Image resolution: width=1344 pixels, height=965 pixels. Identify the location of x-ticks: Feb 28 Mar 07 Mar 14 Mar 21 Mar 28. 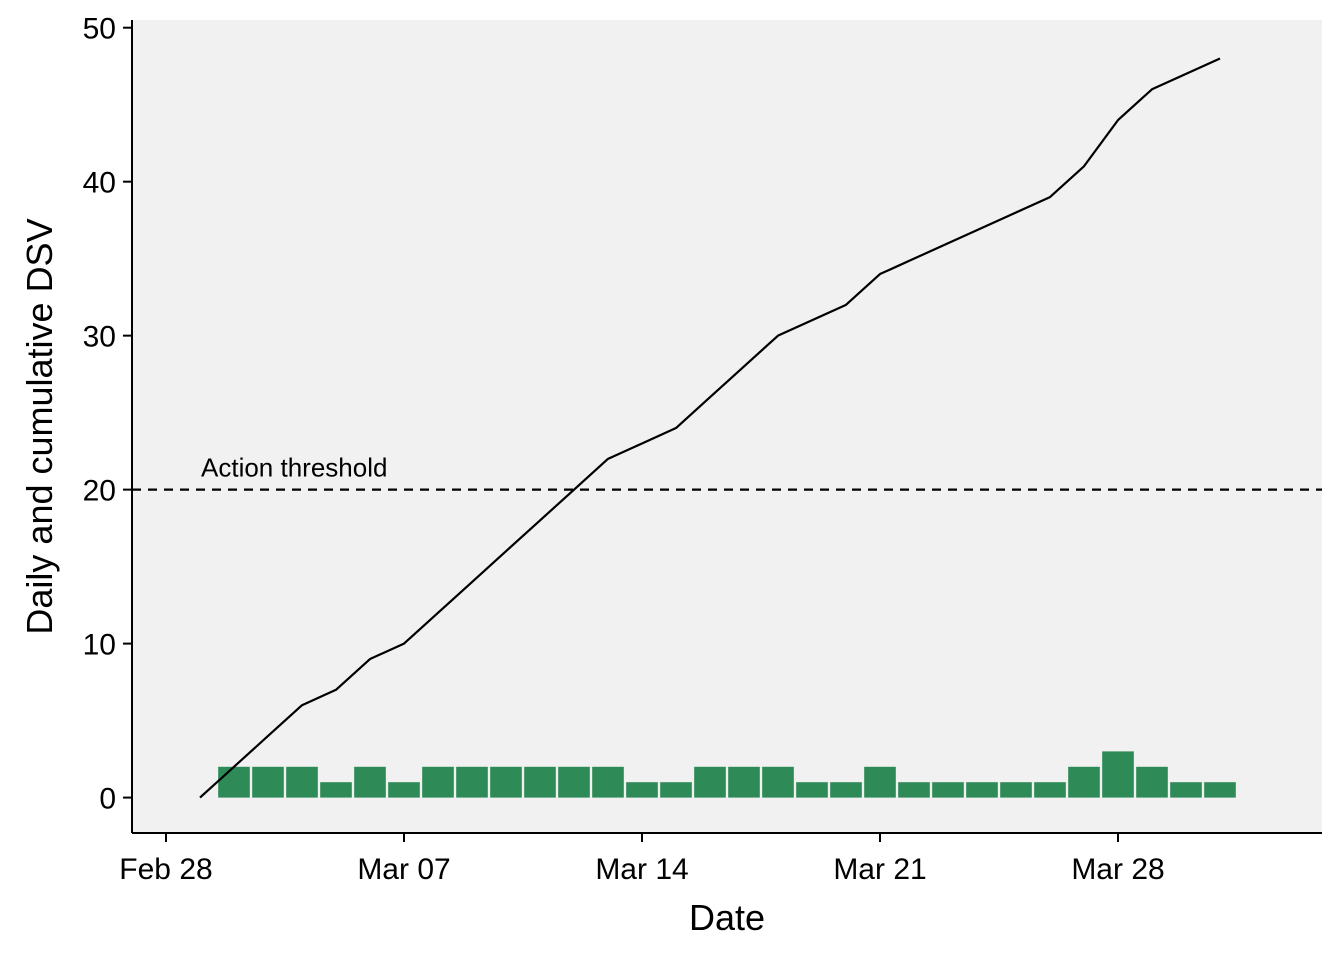
(642, 859).